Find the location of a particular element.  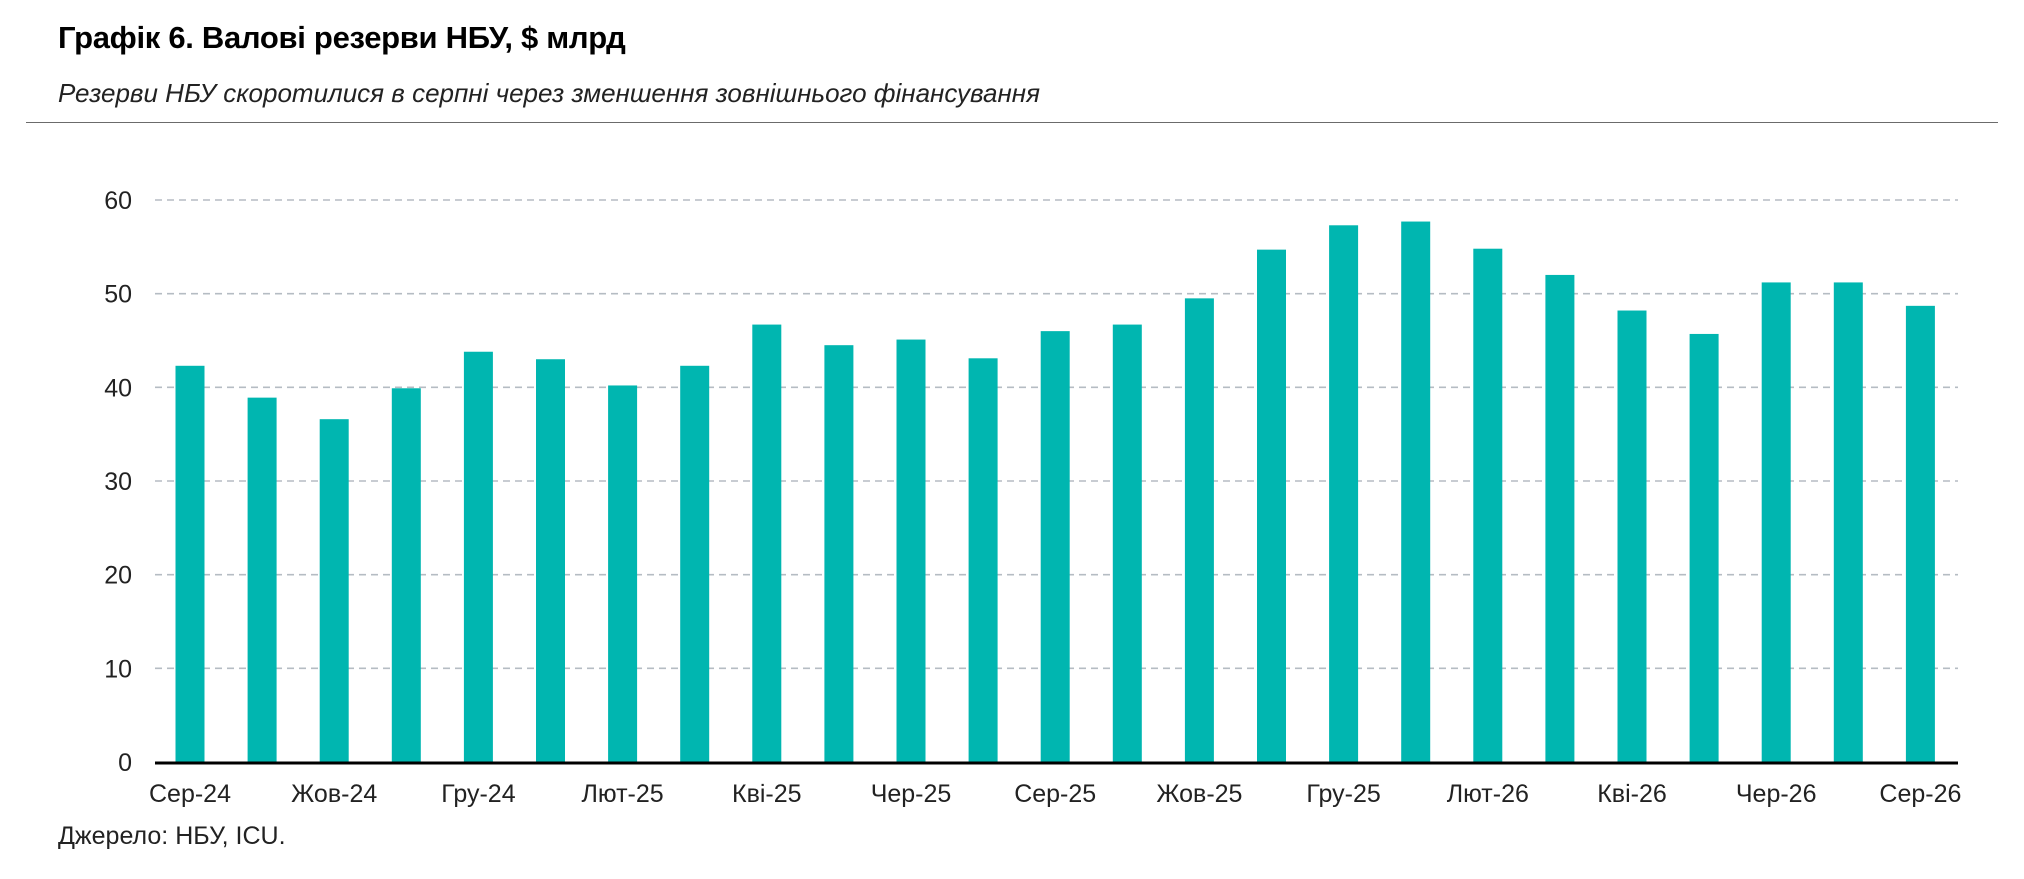

x-tick-label: Кві-25 is located at coordinates (767, 794).